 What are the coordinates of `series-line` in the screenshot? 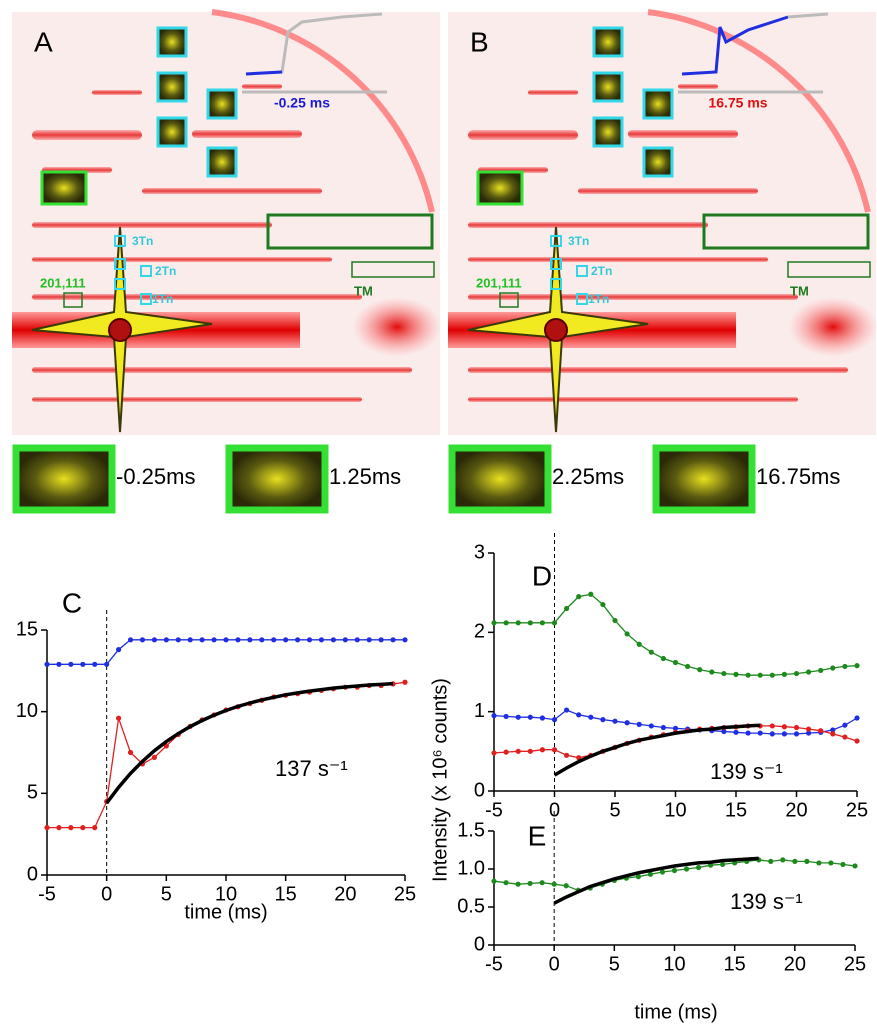 It's located at (226, 652).